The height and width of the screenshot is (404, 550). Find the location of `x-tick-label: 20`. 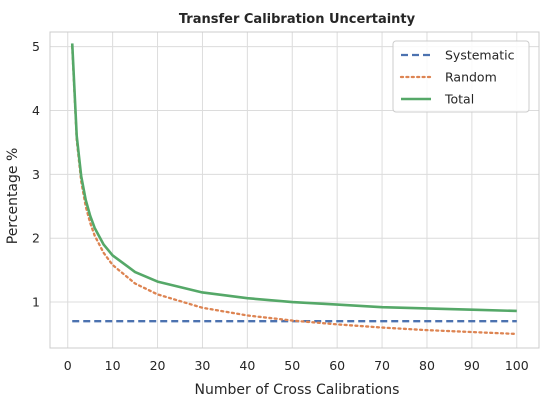

x-tick-label: 20 is located at coordinates (158, 365).